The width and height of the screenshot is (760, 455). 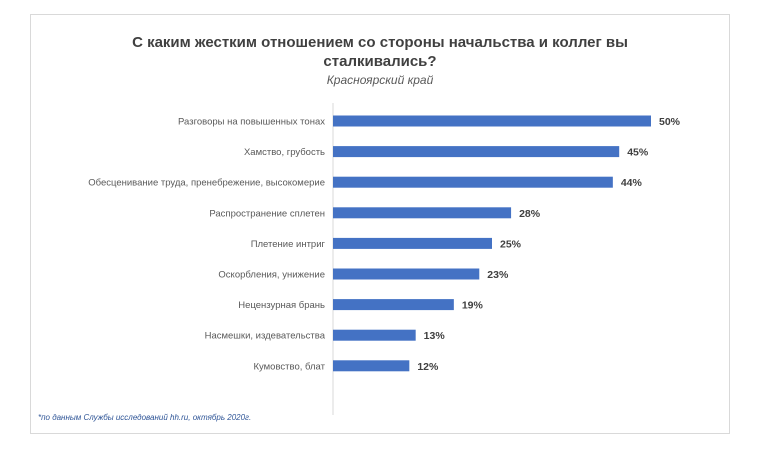 I want to click on category-label: Плетение интриг, so click(x=288, y=244).